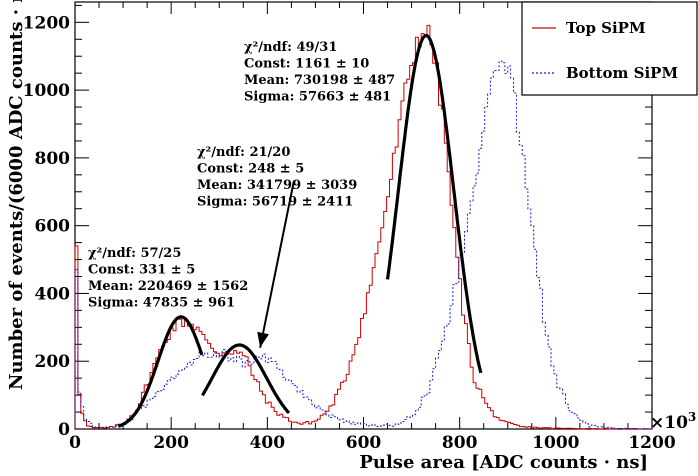  What do you see at coordinates (606, 28) in the screenshot?
I see `legend-label-top-sipm: Top SiPM` at bounding box center [606, 28].